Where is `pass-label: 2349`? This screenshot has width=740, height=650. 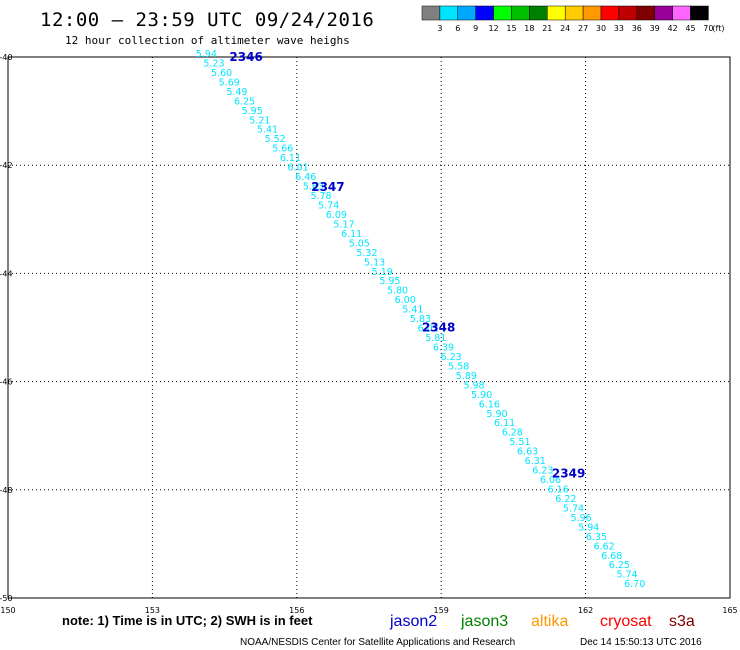
pass-label: 2349 is located at coordinates (568, 474).